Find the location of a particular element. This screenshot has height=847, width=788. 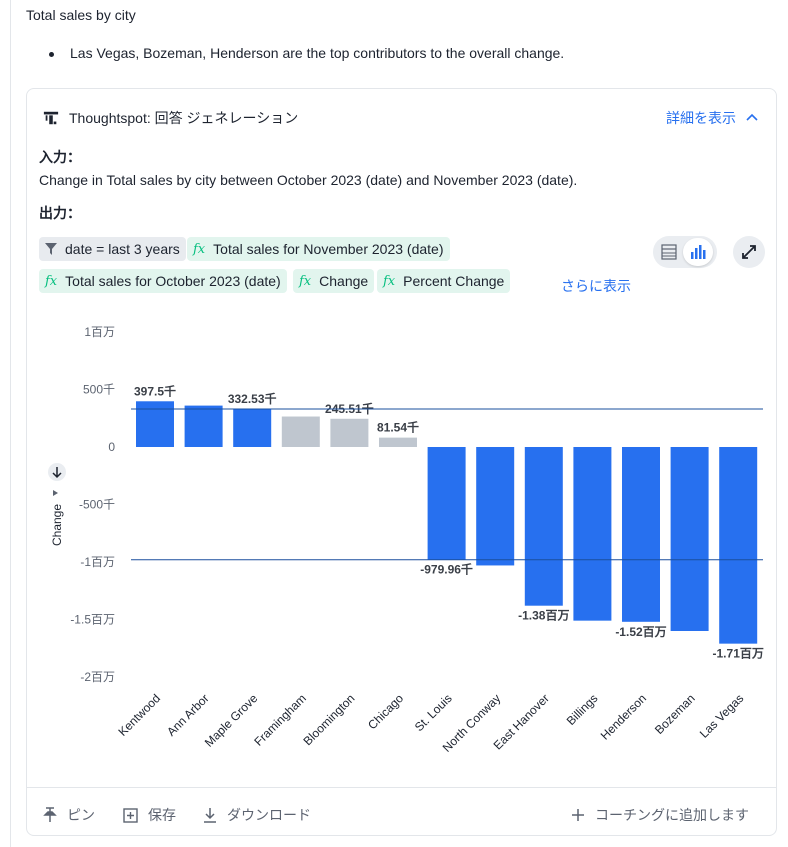

formula-chip-label: Change is located at coordinates (344, 281).